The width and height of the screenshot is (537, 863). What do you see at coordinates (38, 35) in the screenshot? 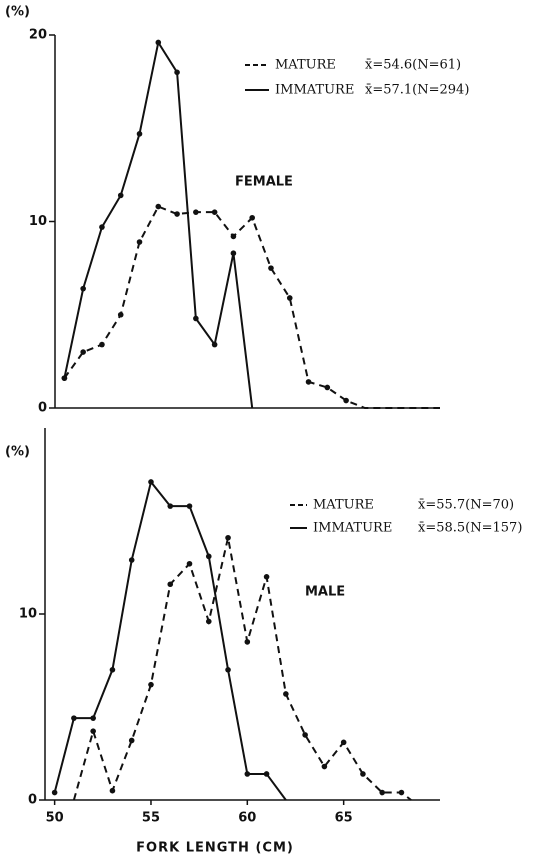
I see `y-tick-label: 20` at bounding box center [38, 35].